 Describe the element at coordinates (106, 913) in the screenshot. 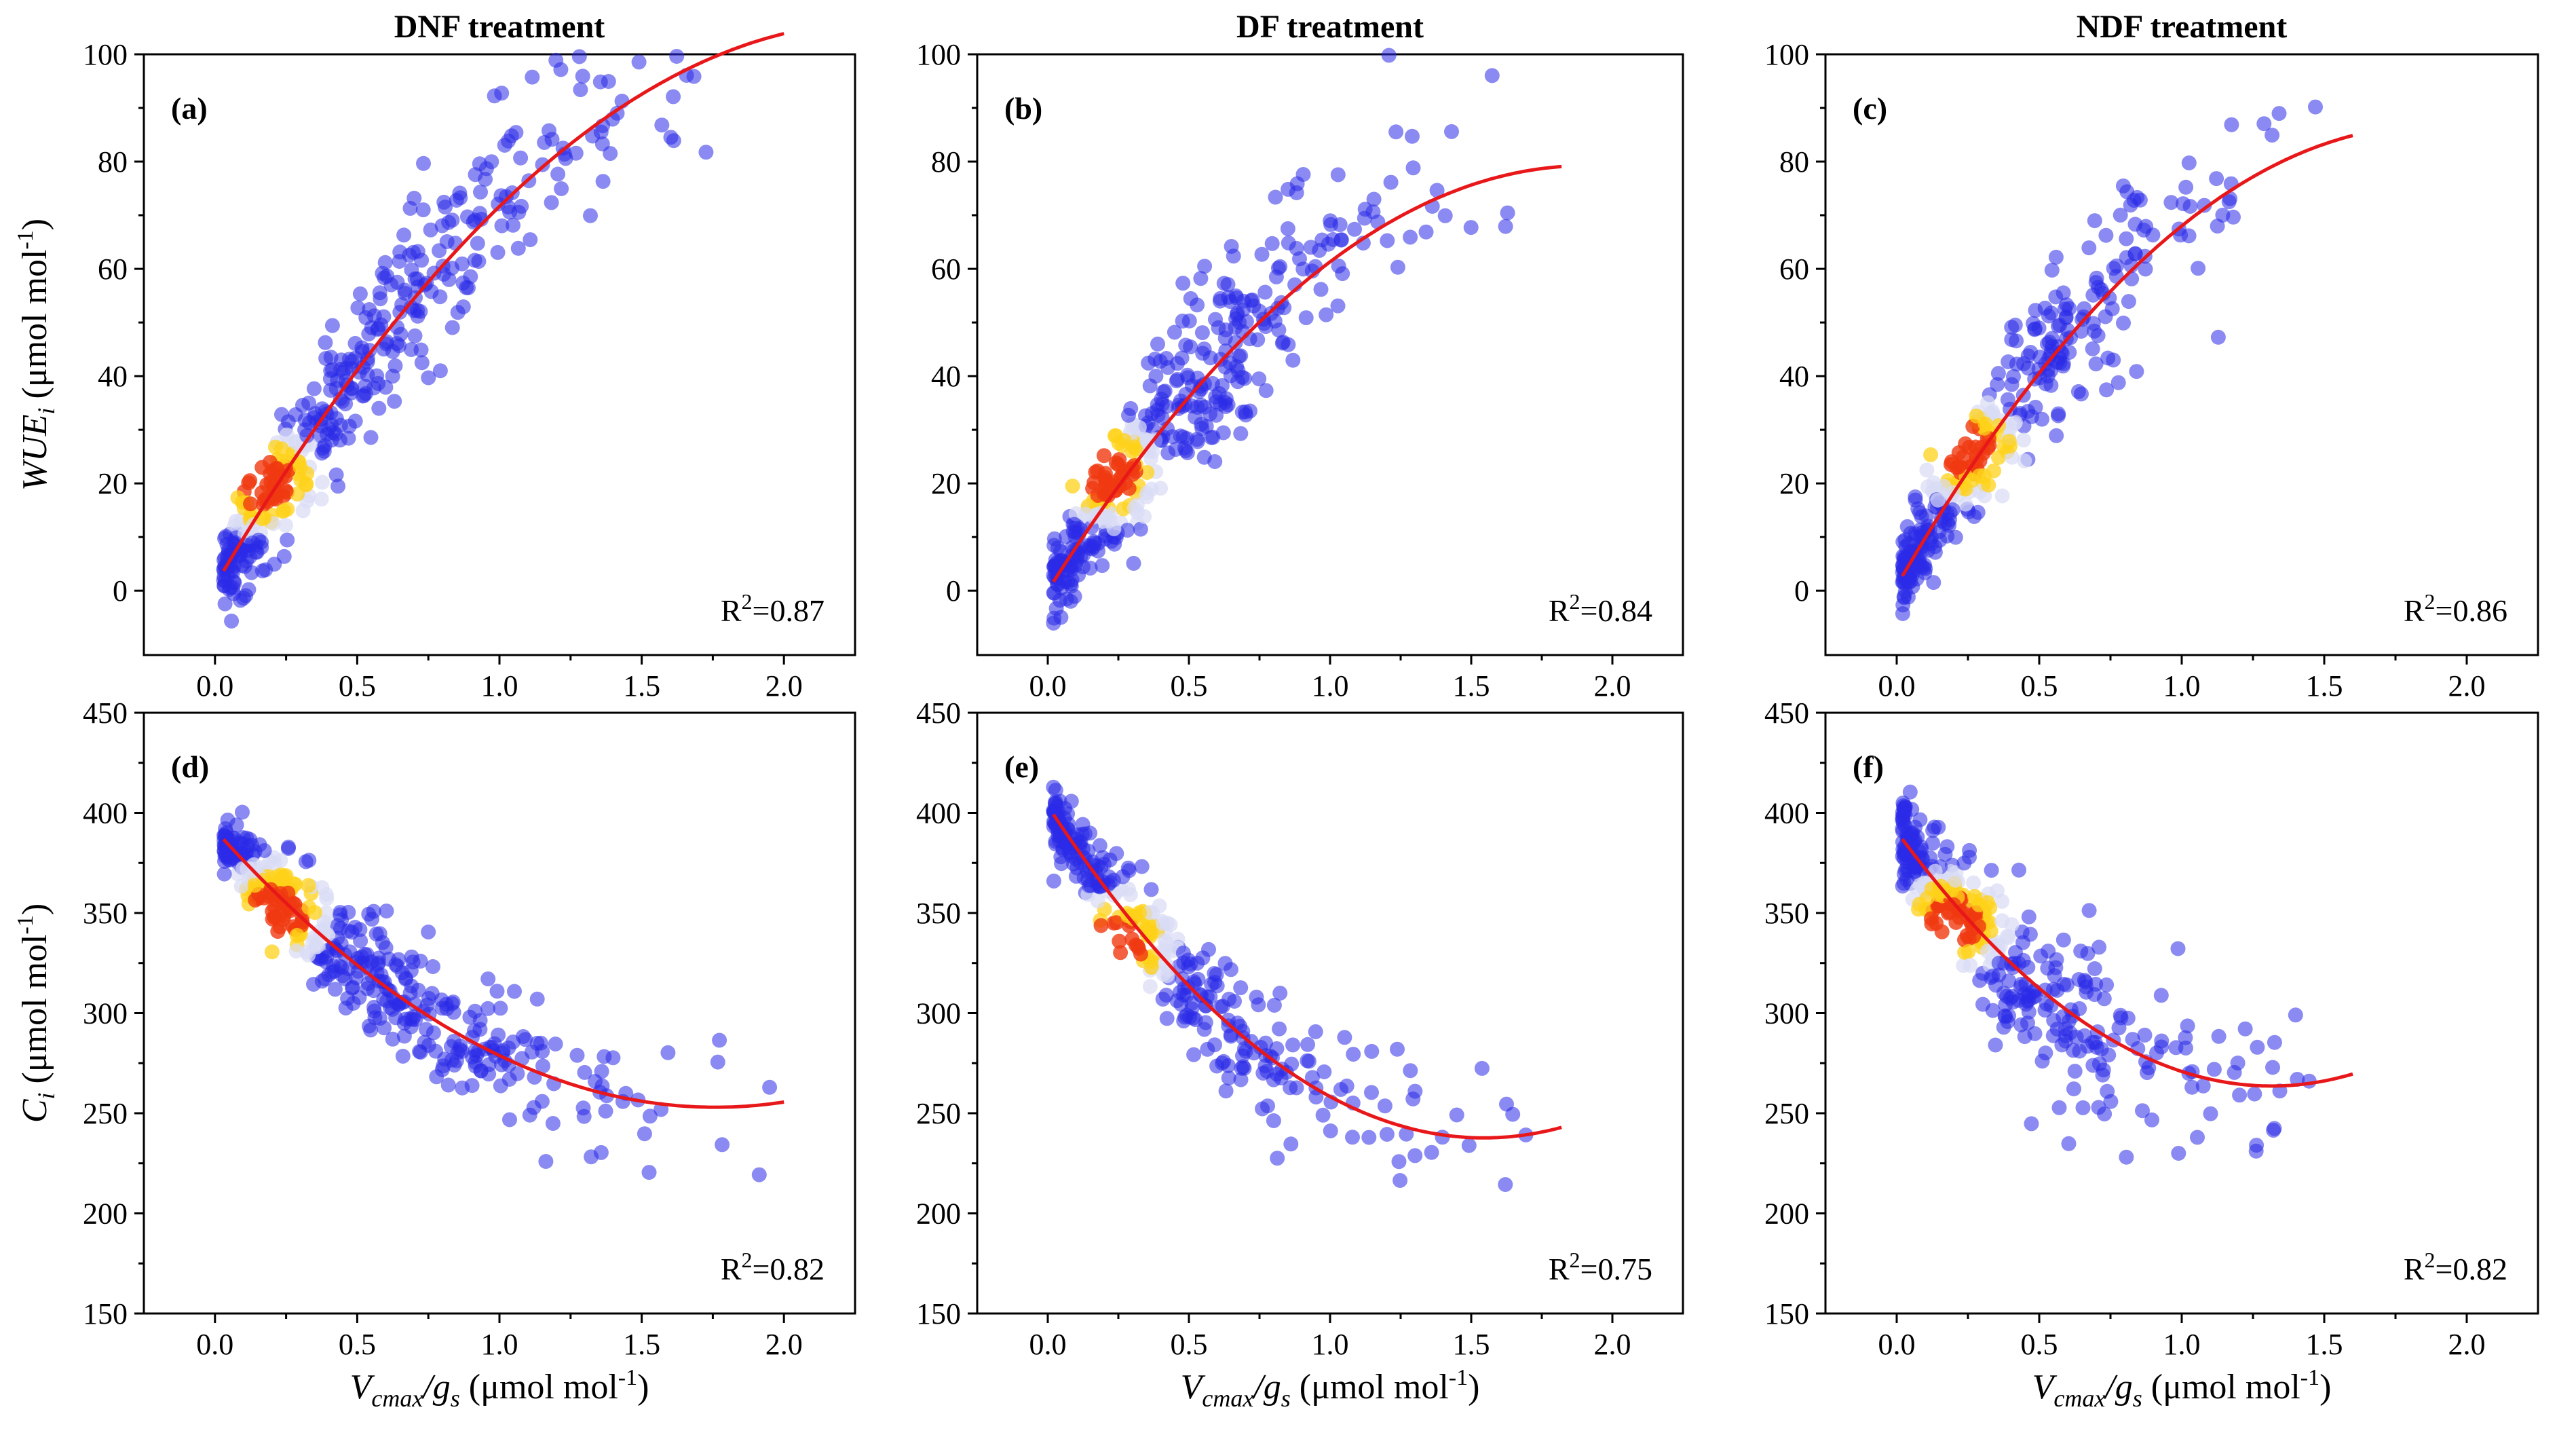

I see `y-tick-label: 350` at that location.